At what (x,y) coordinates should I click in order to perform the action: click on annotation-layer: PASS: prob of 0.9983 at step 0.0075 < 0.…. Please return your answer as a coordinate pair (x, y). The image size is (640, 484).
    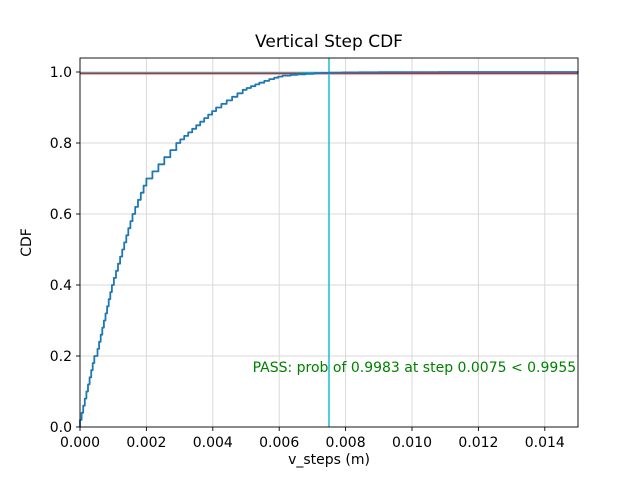
    Looking at the image, I should click on (415, 368).